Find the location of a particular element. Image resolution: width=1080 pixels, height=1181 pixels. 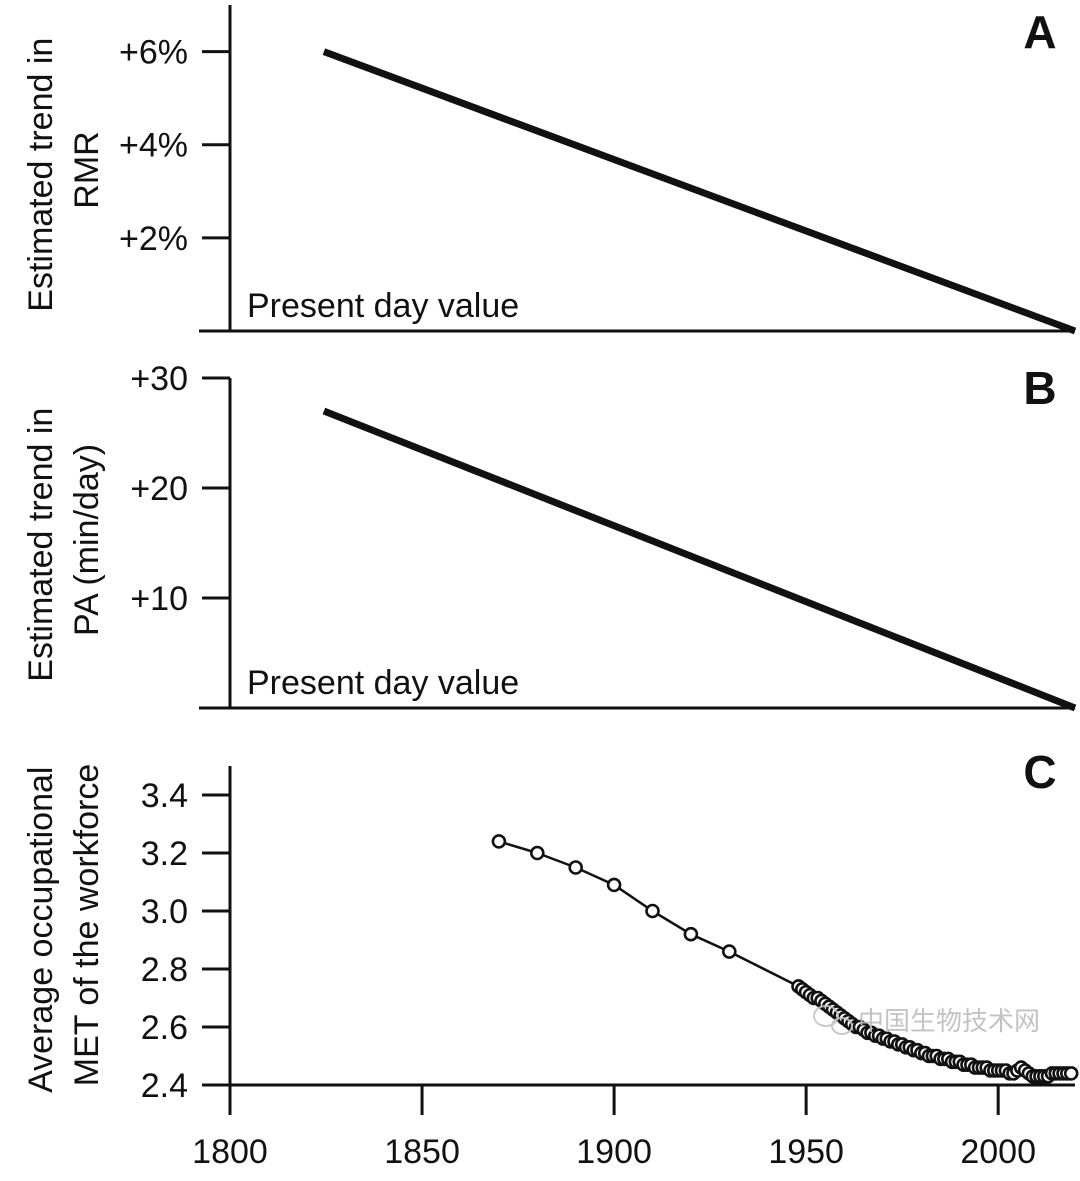

panel-c-series-line is located at coordinates (785, 959).